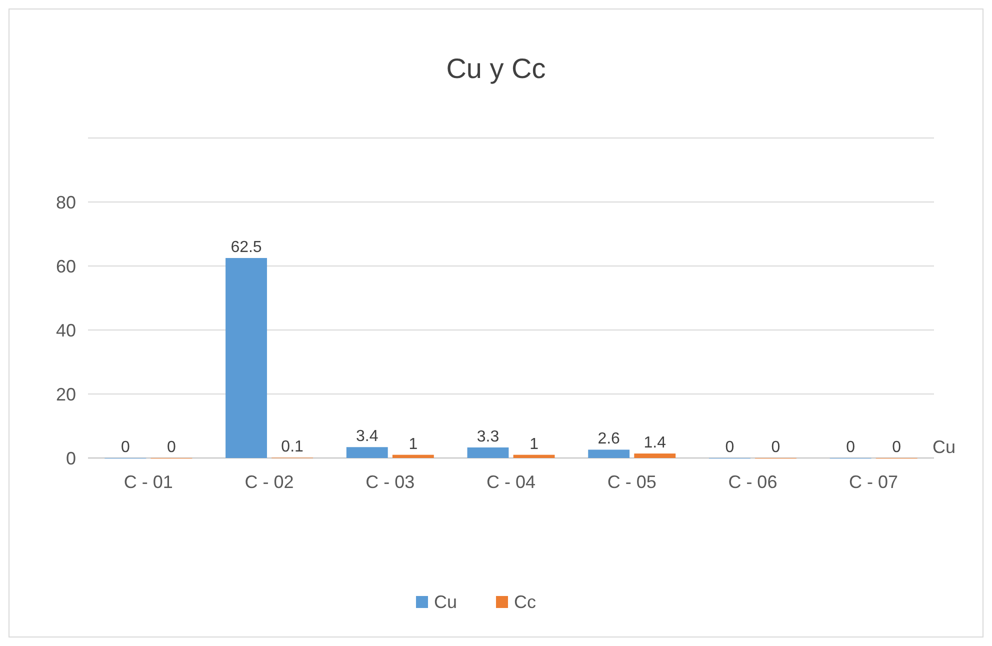 This screenshot has width=992, height=646. Describe the element at coordinates (488, 437) in the screenshot. I see `data-label: 3.3` at that location.